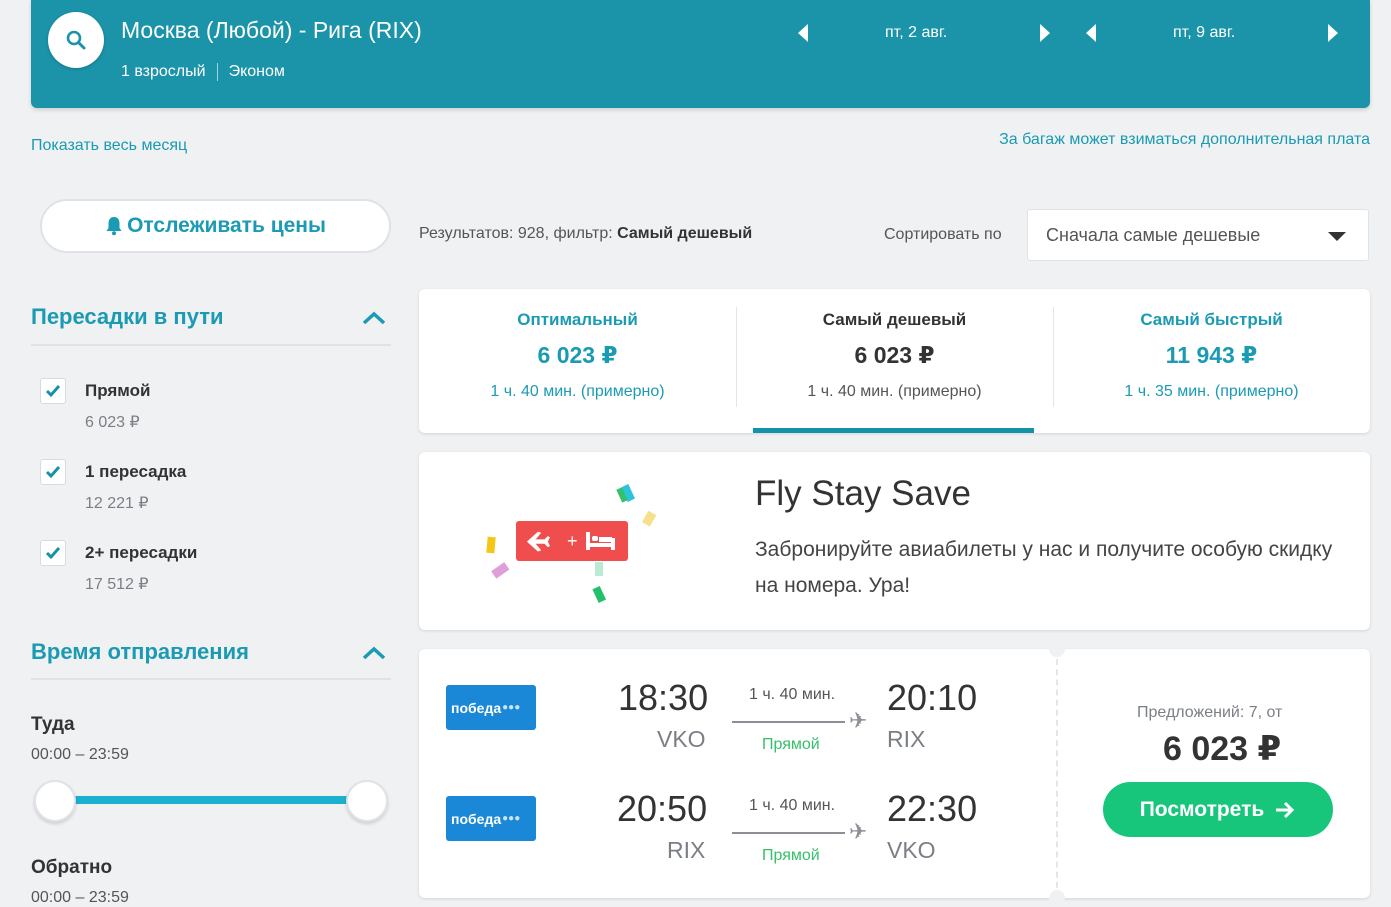  Describe the element at coordinates (662, 808) in the screenshot. I see `departure-time: 20:50` at that location.